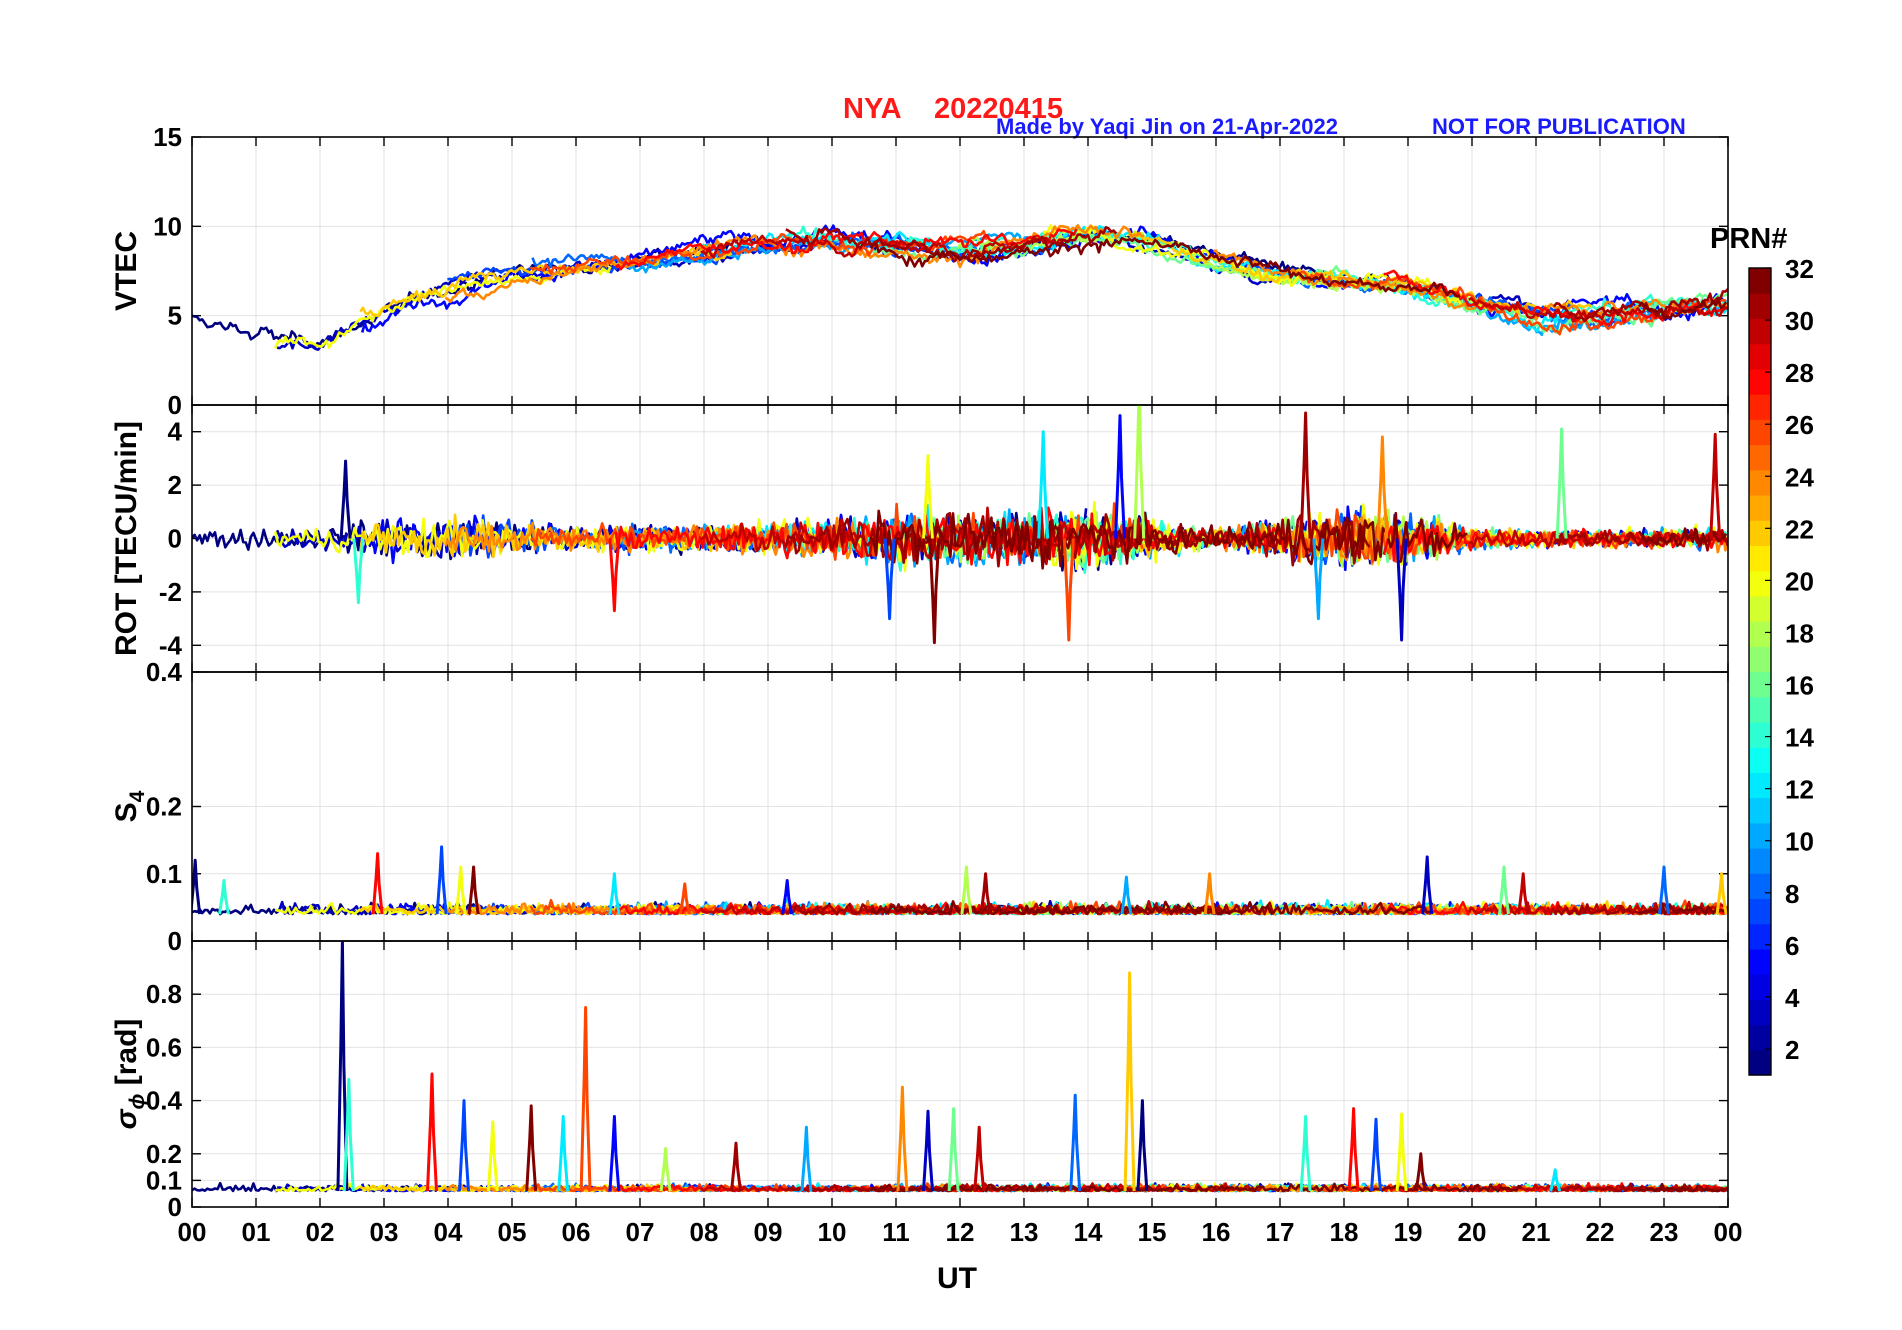 The width and height of the screenshot is (1902, 1330). I want to click on y-tick-label: 4, so click(175, 432).